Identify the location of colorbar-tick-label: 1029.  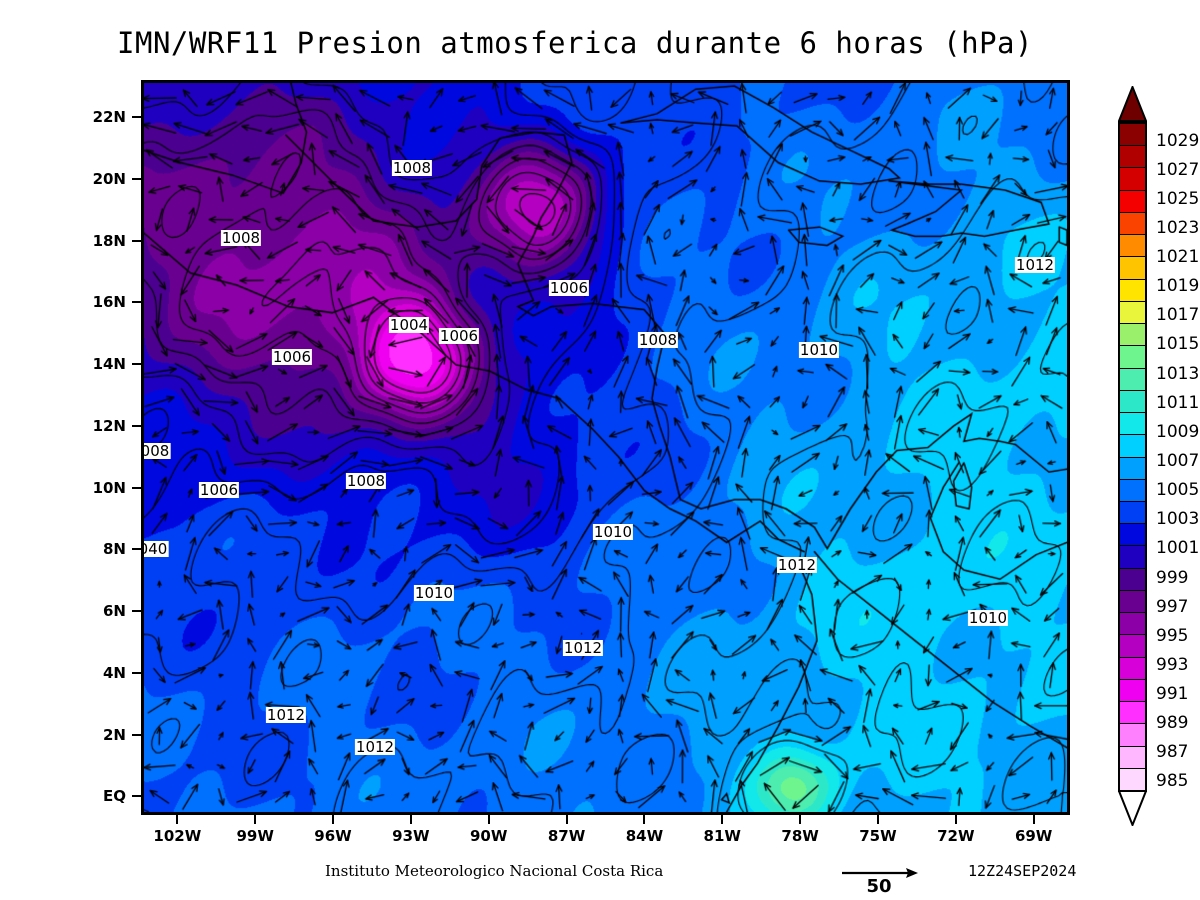
(1178, 140).